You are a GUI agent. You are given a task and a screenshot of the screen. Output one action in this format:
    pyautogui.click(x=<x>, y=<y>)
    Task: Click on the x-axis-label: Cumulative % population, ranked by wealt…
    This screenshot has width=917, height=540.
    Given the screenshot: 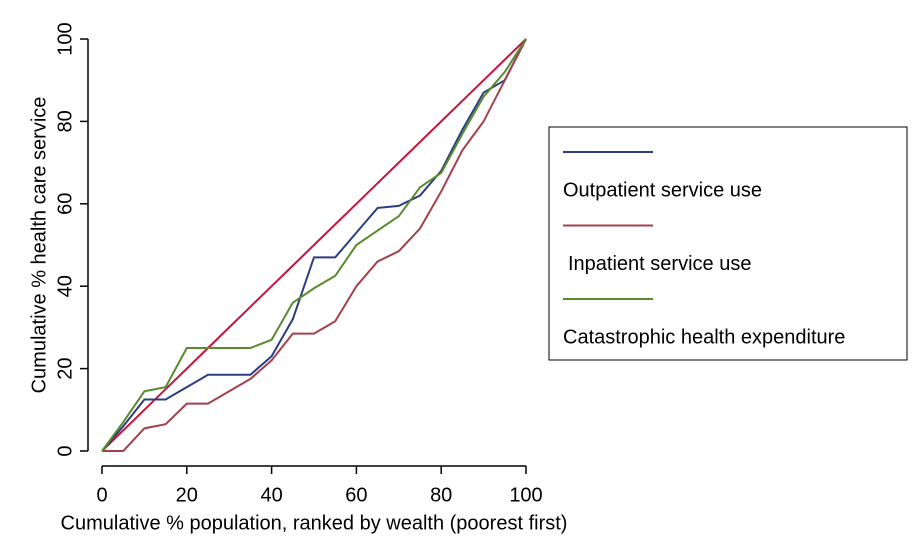 What is the action you would take?
    pyautogui.click(x=314, y=523)
    